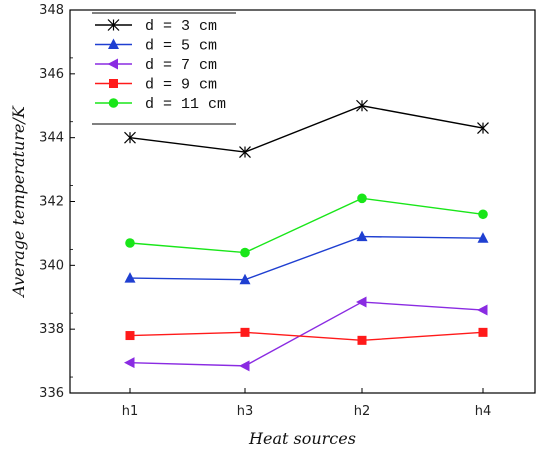 The image size is (550, 454). What do you see at coordinates (245, 411) in the screenshot?
I see `x-tick-label: h3` at bounding box center [245, 411].